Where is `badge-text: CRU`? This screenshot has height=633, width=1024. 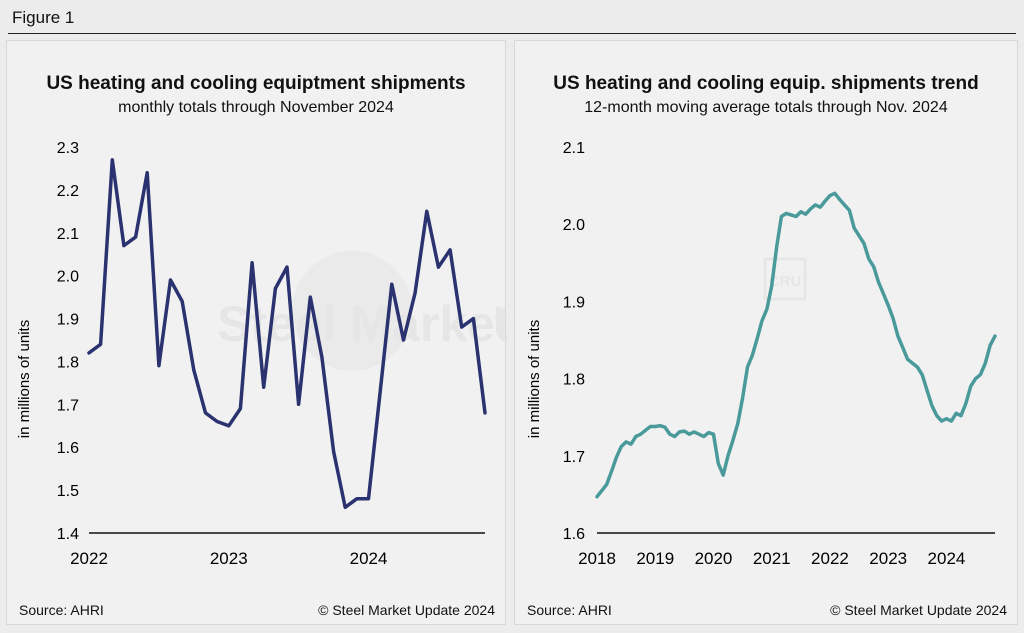 badge-text: CRU is located at coordinates (785, 281).